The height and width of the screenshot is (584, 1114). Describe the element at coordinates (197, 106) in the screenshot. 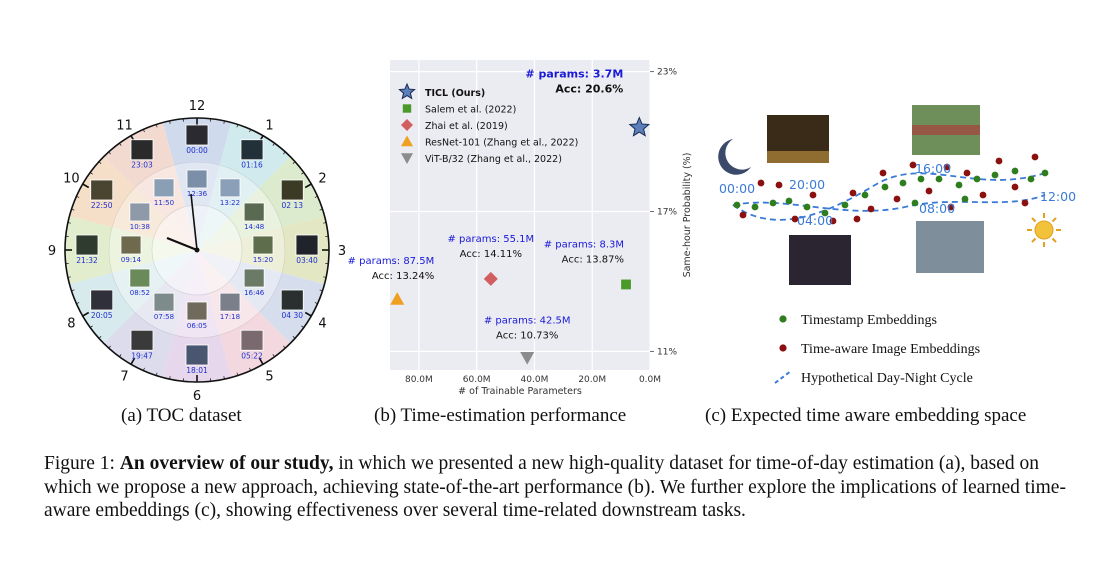

I see `clock-number: 12` at that location.